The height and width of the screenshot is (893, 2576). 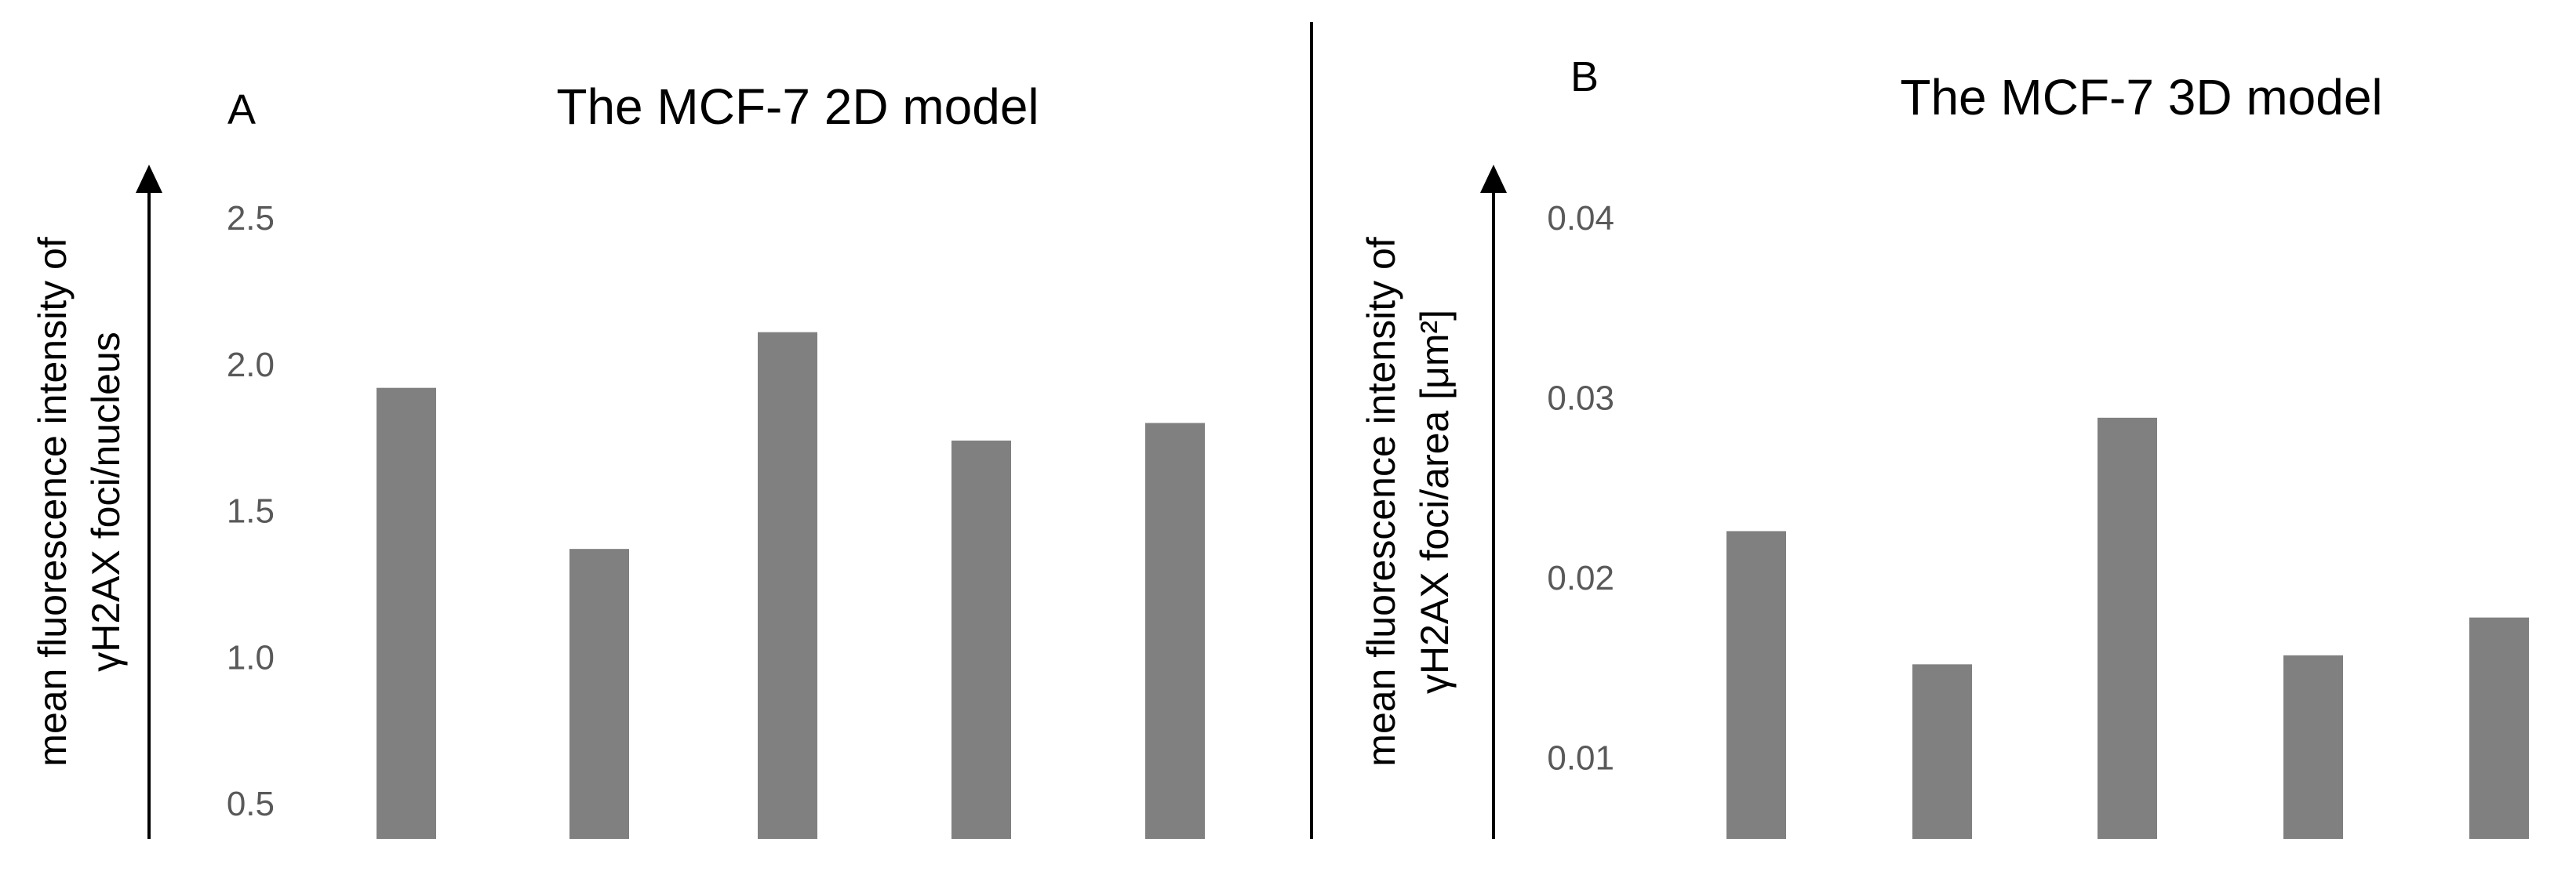 What do you see at coordinates (106, 502) in the screenshot?
I see `panel-a-ylabel-line2: γH2AX foci/nucleus` at bounding box center [106, 502].